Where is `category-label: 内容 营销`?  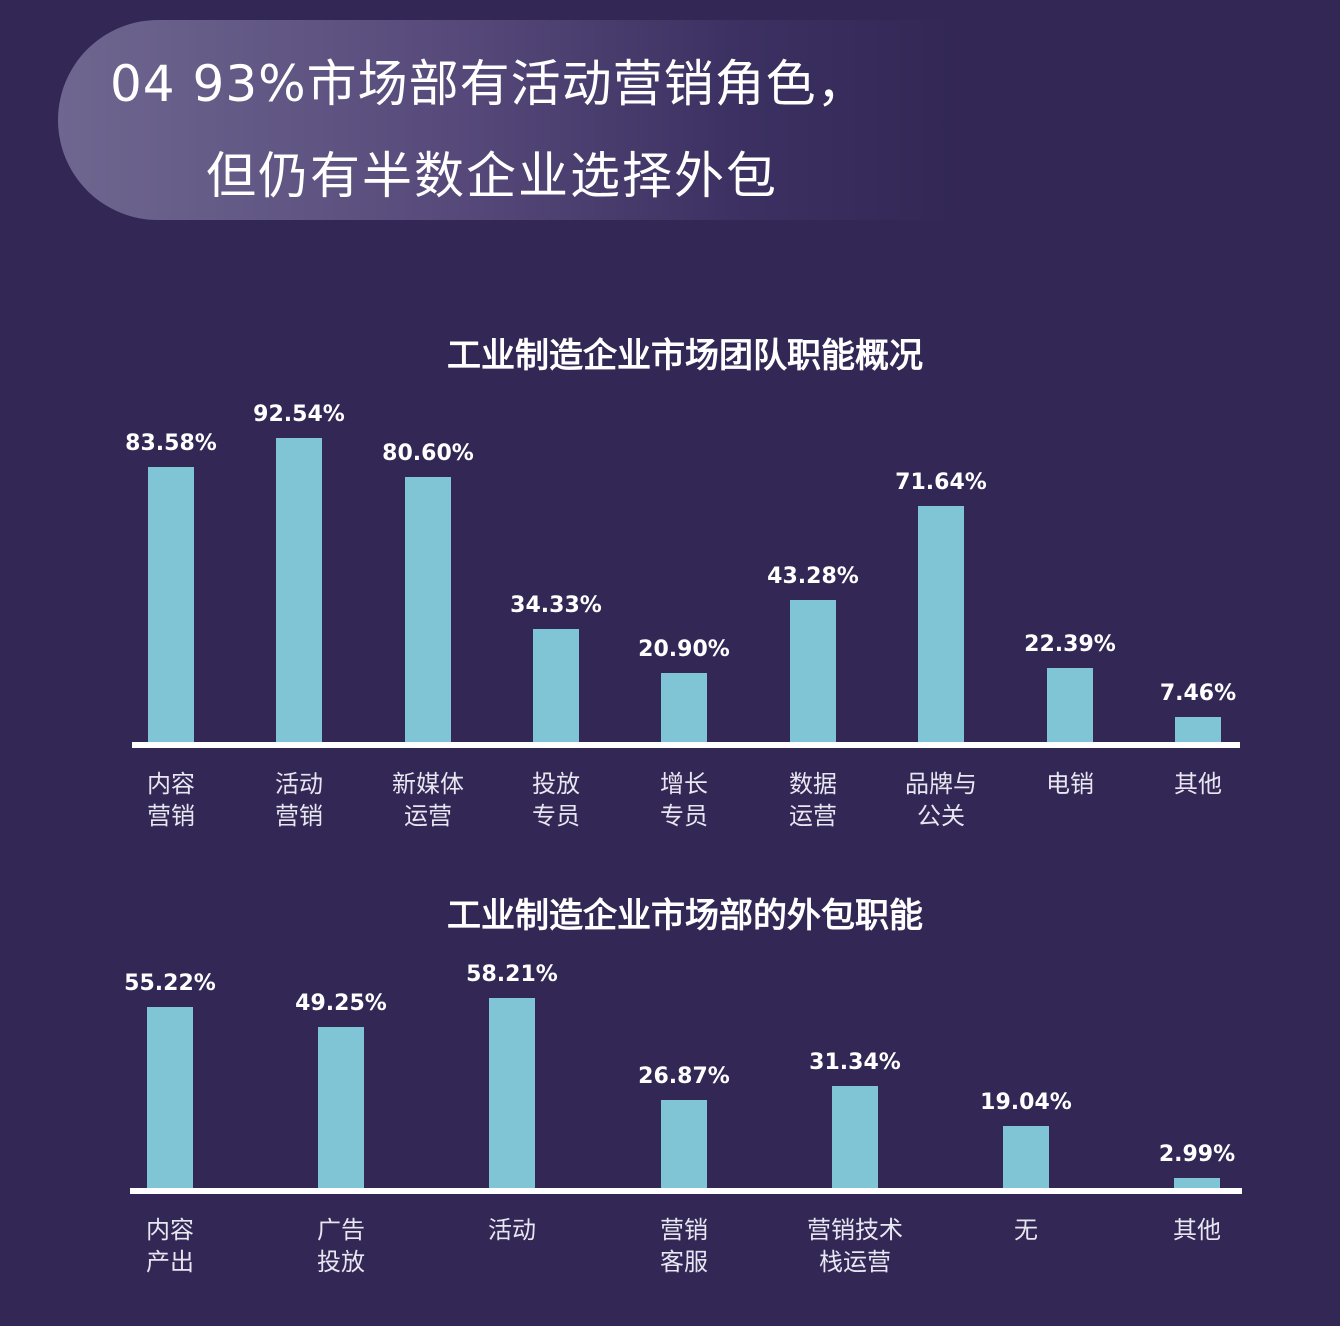 category-label: 内容 营销 is located at coordinates (171, 800).